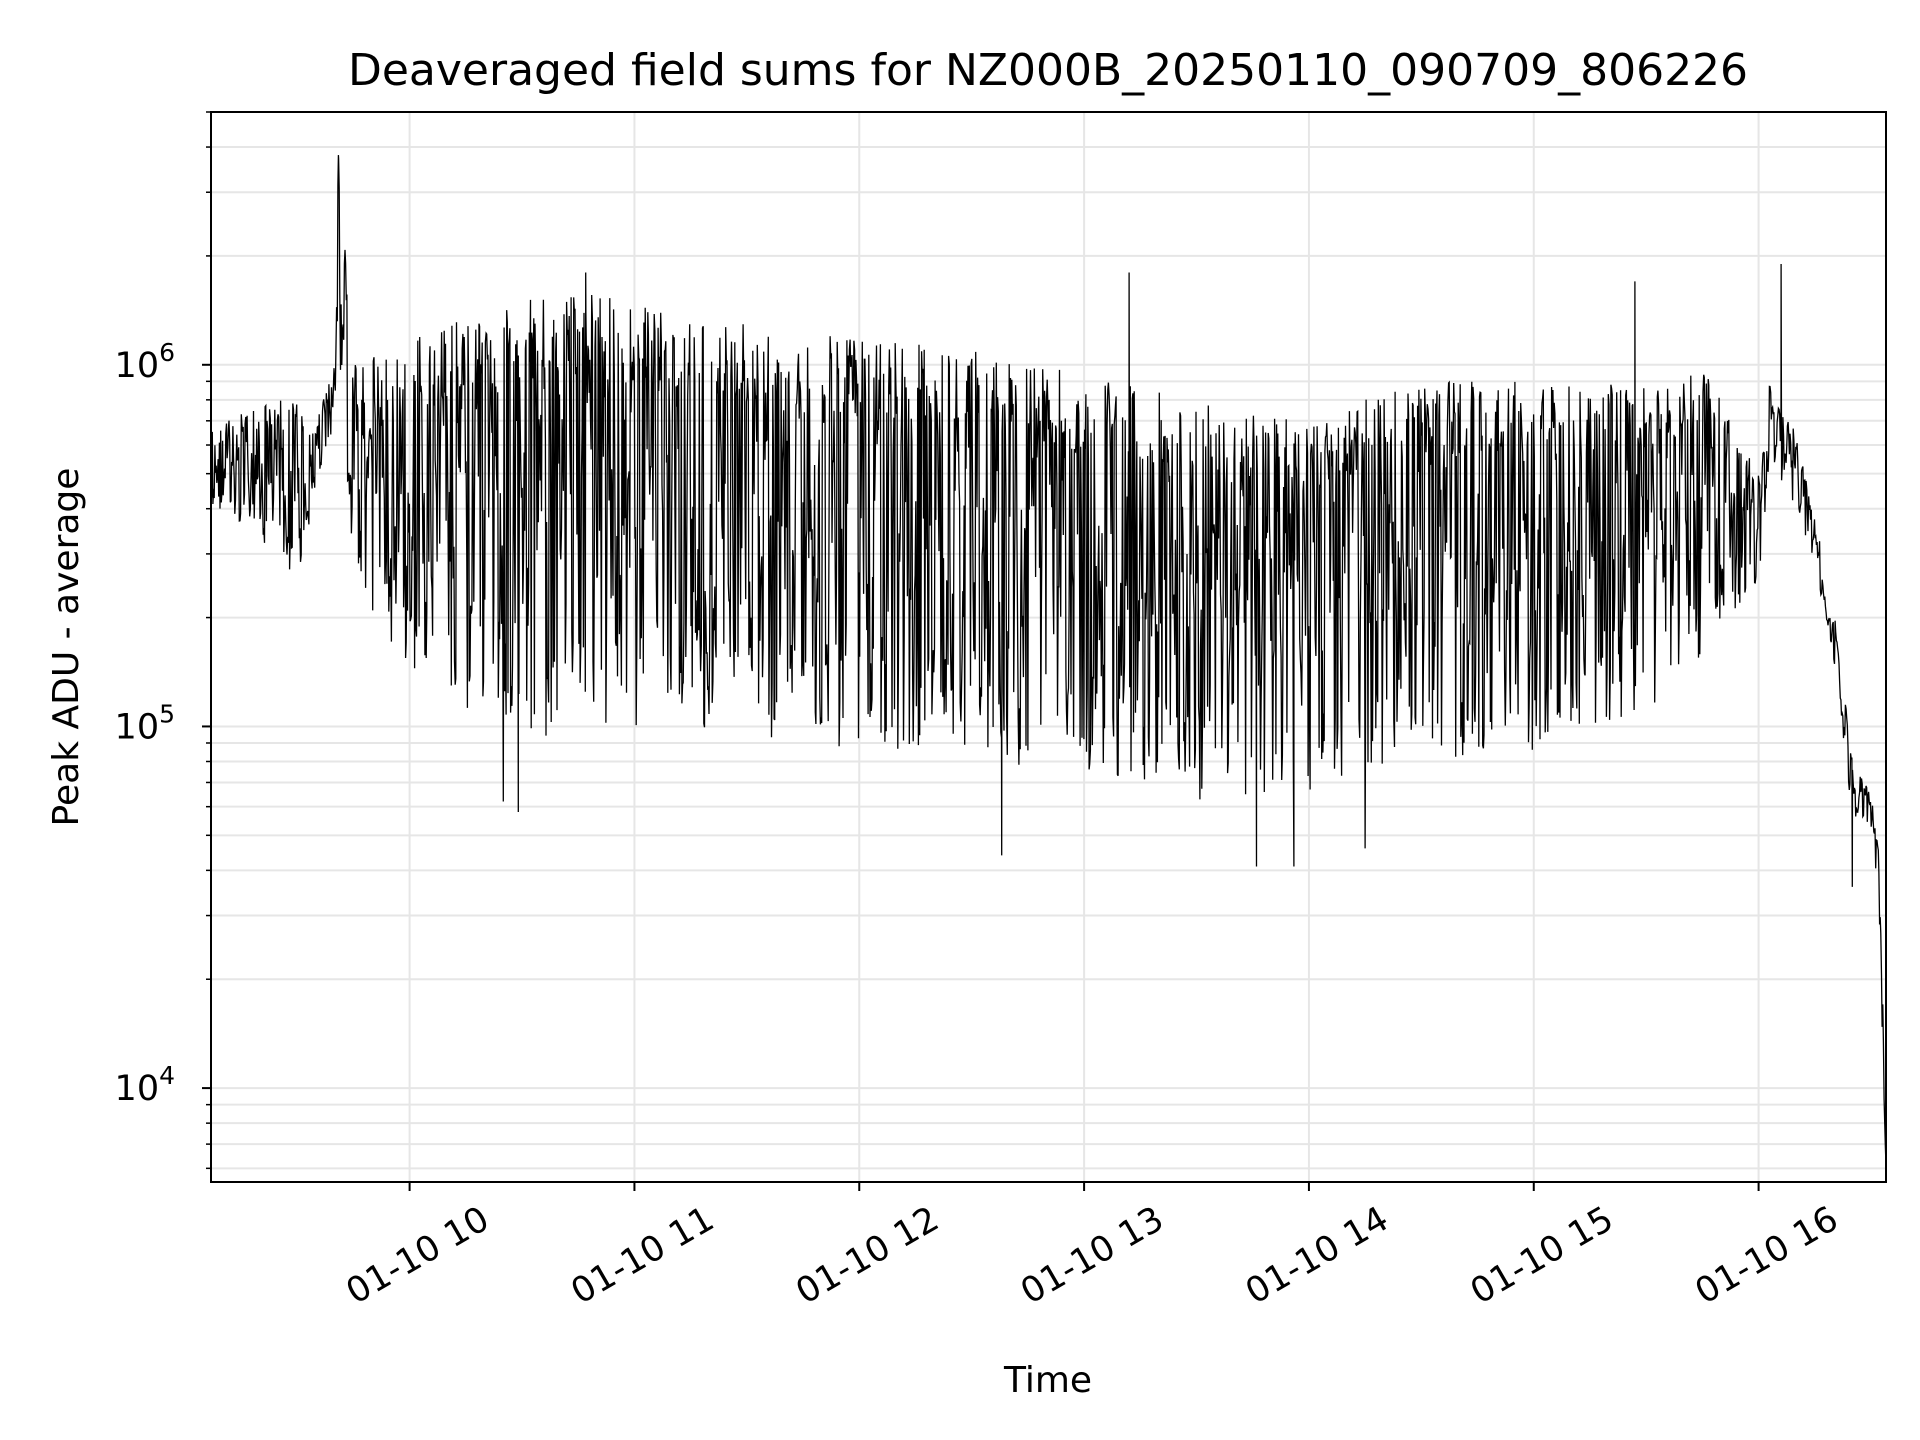 This screenshot has width=1920, height=1440. What do you see at coordinates (1047, 1380) in the screenshot?
I see `x-axis-label: Time` at bounding box center [1047, 1380].